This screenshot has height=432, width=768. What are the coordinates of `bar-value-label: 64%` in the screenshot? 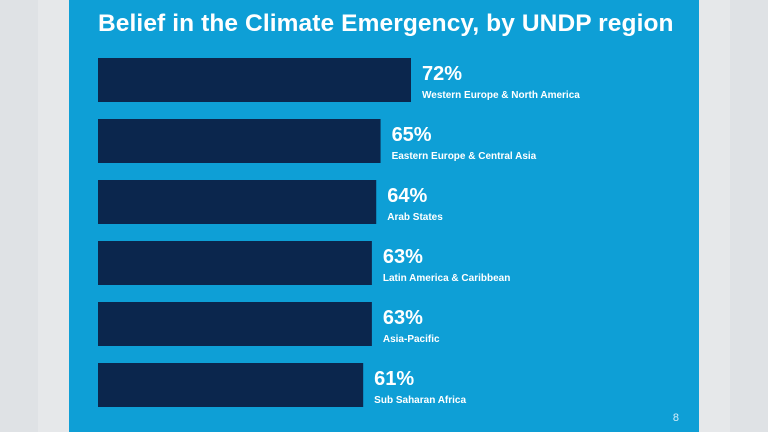 It's located at (407, 196).